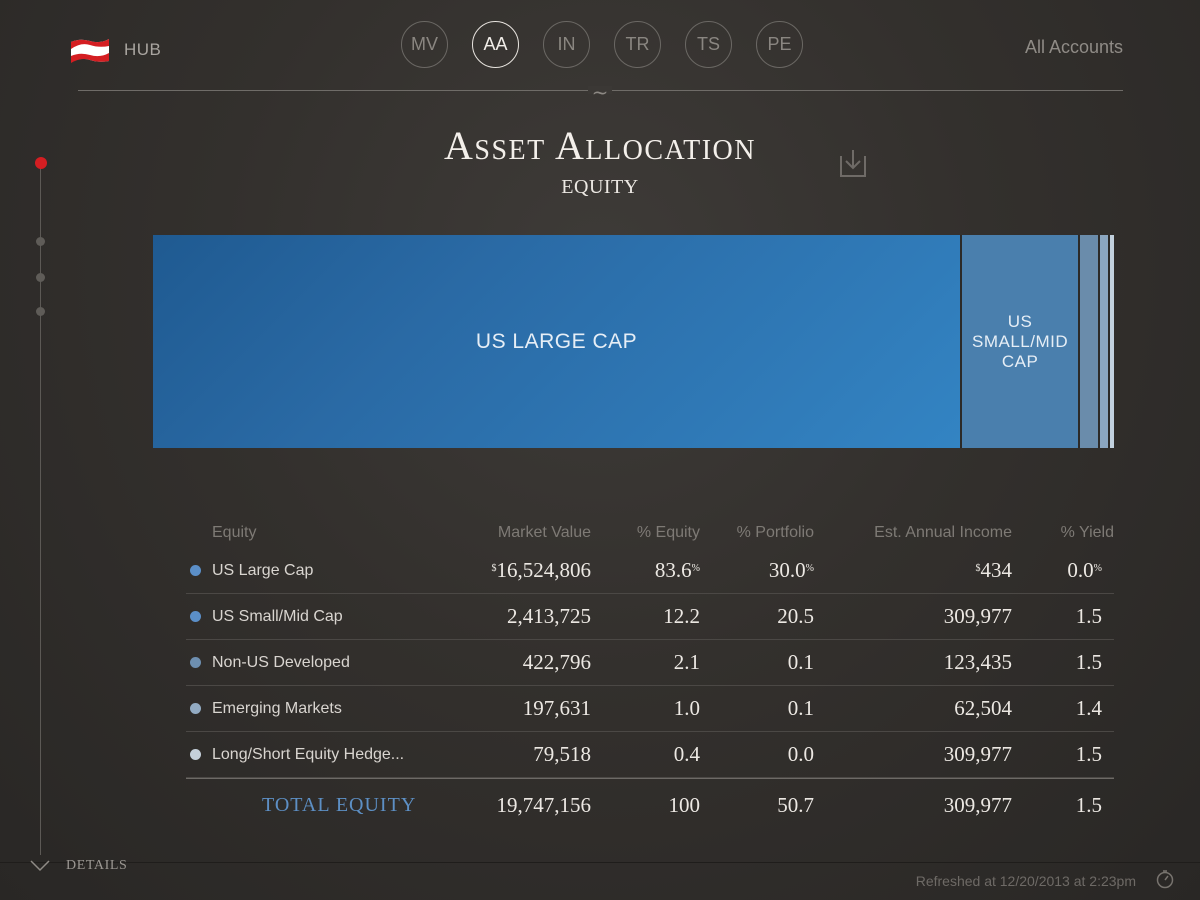 The width and height of the screenshot is (1200, 900). I want to click on nav-tab-ts: TS, so click(708, 44).